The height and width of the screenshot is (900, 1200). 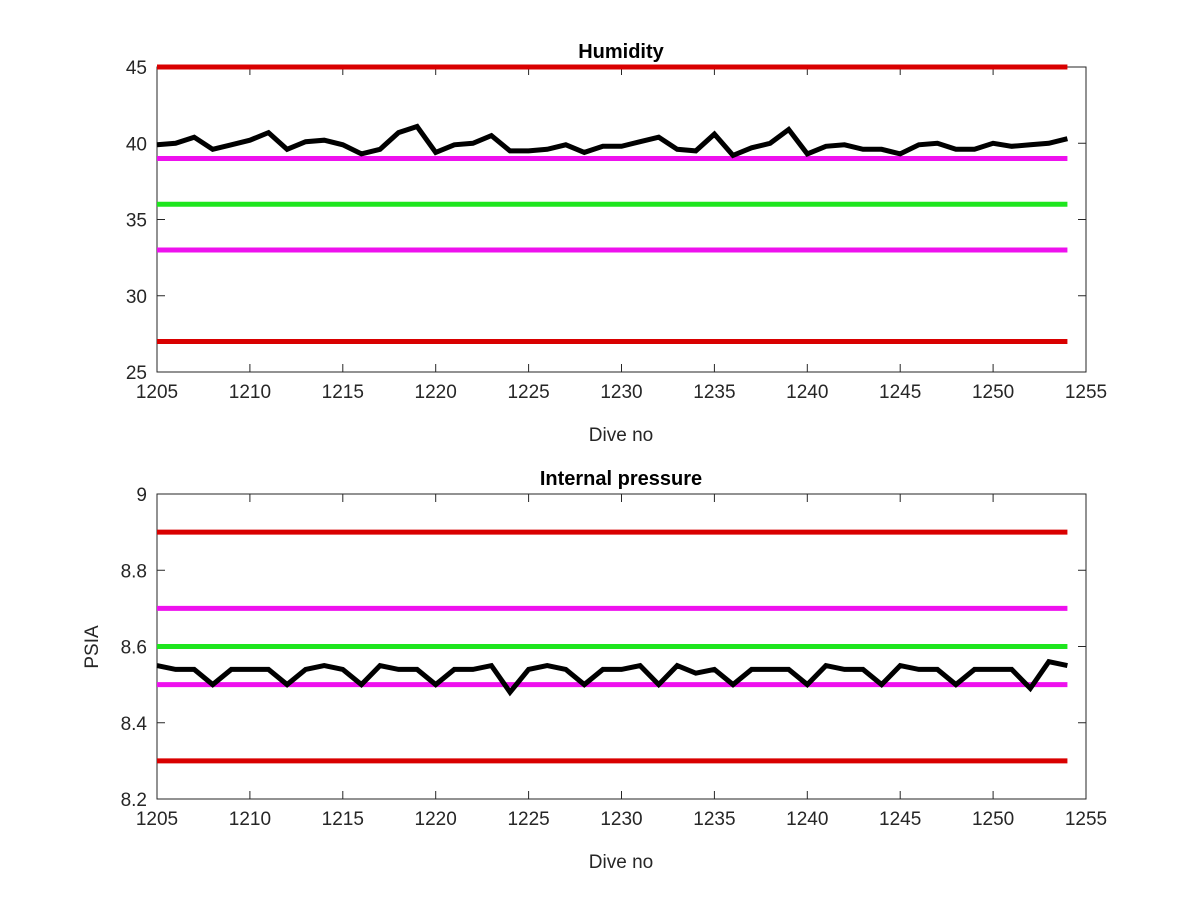 I want to click on humidity-title: Humidity, so click(x=621, y=52).